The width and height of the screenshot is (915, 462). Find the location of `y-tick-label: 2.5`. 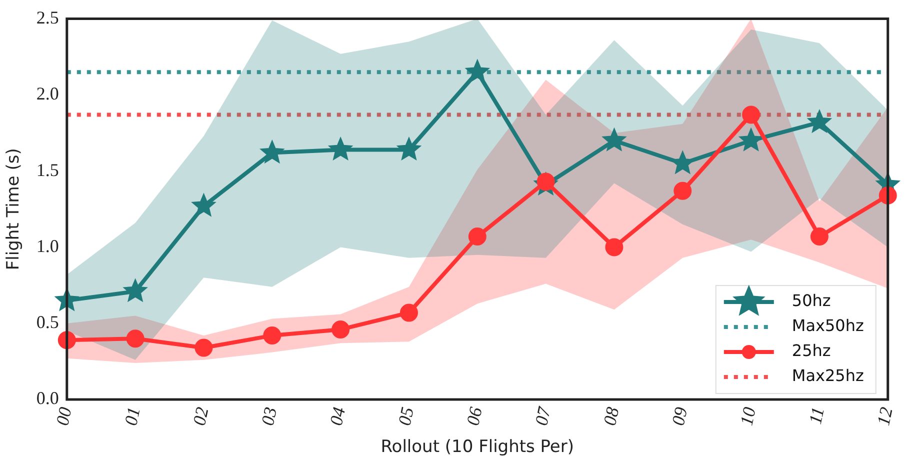

y-tick-label: 2.5 is located at coordinates (47, 18).